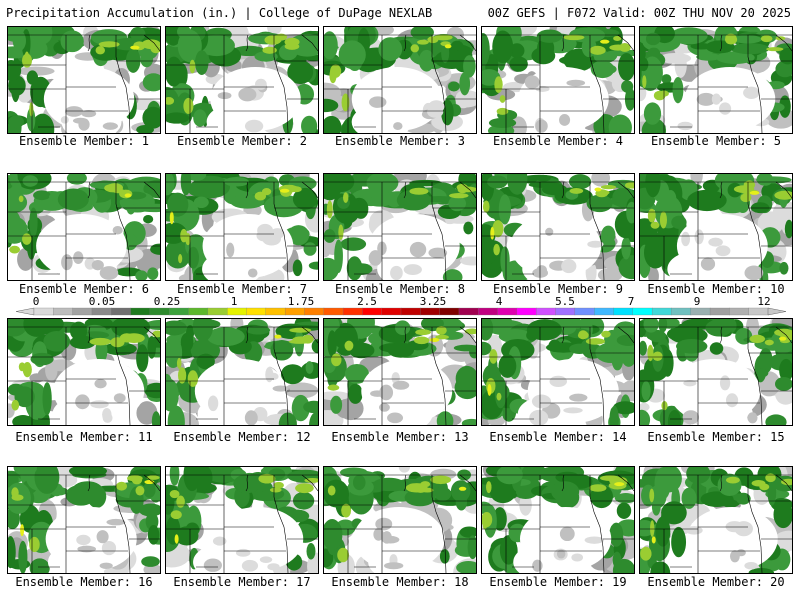 The height and width of the screenshot is (600, 800). Describe the element at coordinates (764, 301) in the screenshot. I see `colorbar-tick-label: 12` at that location.